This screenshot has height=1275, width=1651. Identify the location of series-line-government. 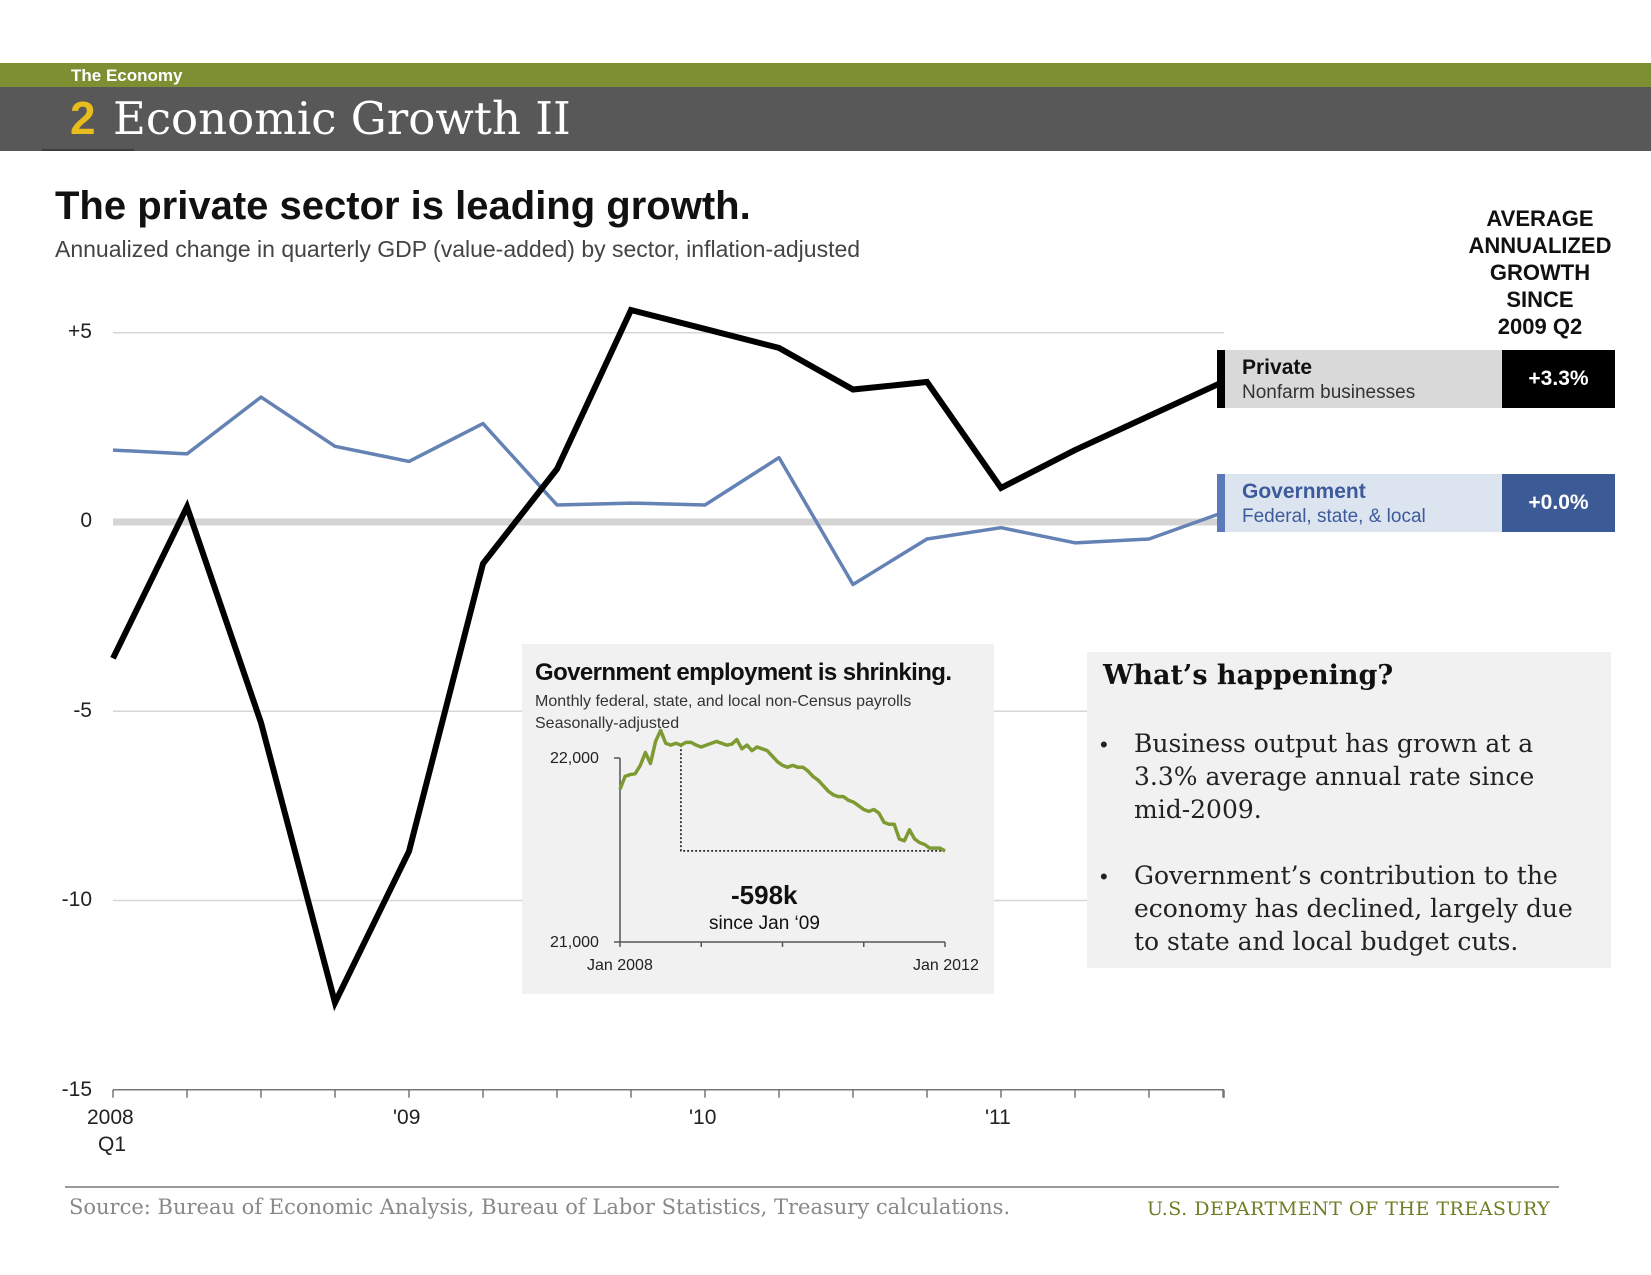
(668, 491).